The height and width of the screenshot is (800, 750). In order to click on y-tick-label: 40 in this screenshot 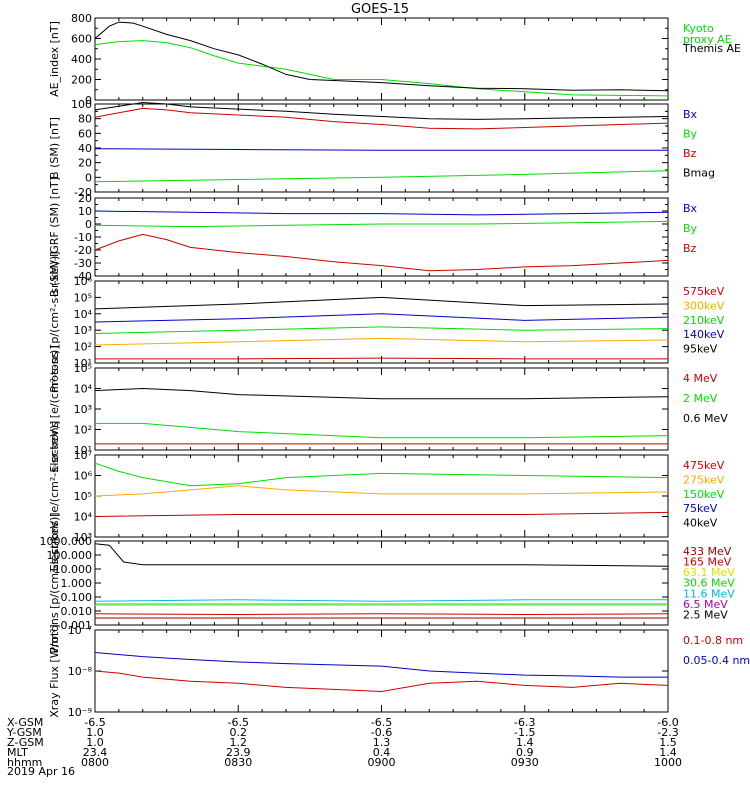, I will do `click(85, 148)`.